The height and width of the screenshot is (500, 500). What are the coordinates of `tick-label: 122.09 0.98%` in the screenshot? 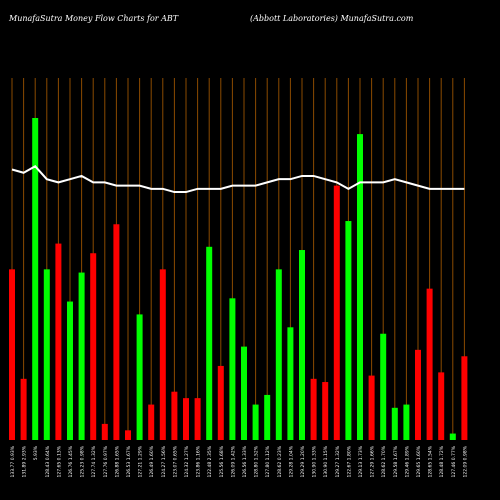 It's located at (465, 461).